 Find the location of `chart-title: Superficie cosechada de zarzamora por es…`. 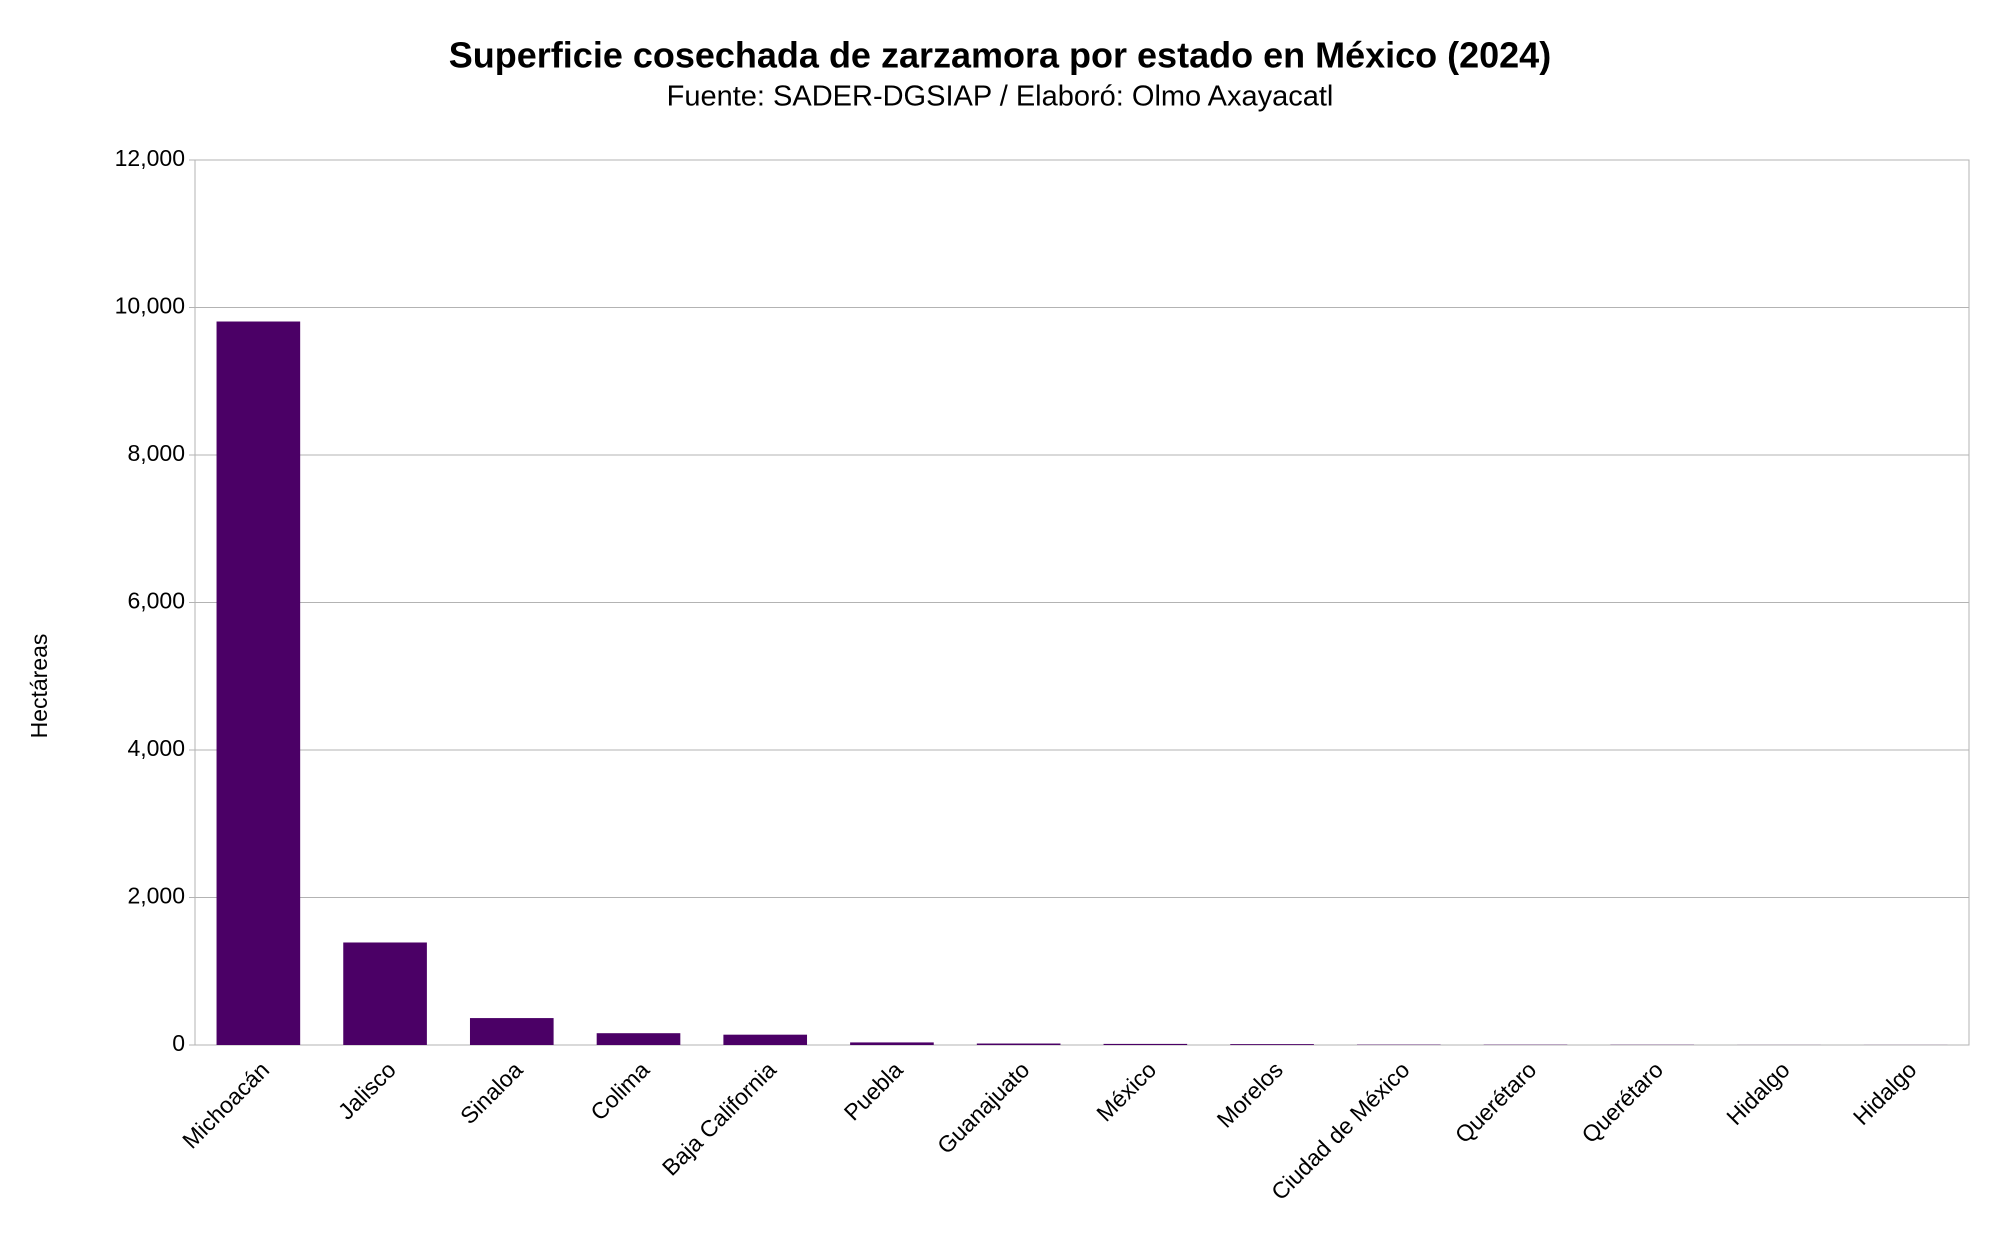

chart-title: Superficie cosechada de zarzamora por es… is located at coordinates (1000, 55).